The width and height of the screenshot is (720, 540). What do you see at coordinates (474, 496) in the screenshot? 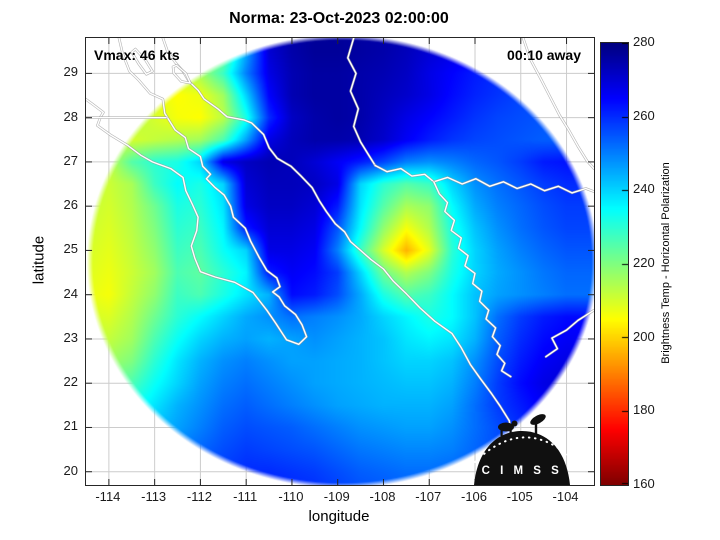
I see `x-tick-label: -106` at bounding box center [474, 496].